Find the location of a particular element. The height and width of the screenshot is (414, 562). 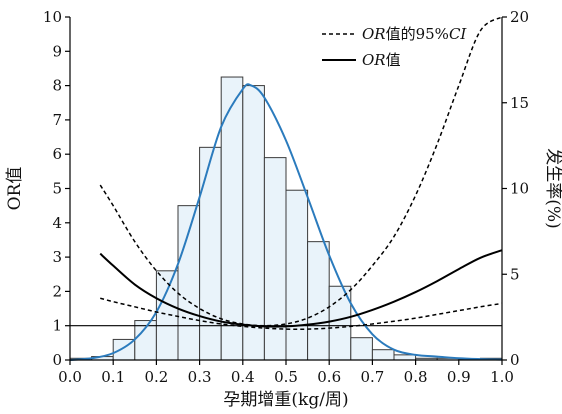

y-right-tick-label: 15 is located at coordinates (519, 103).